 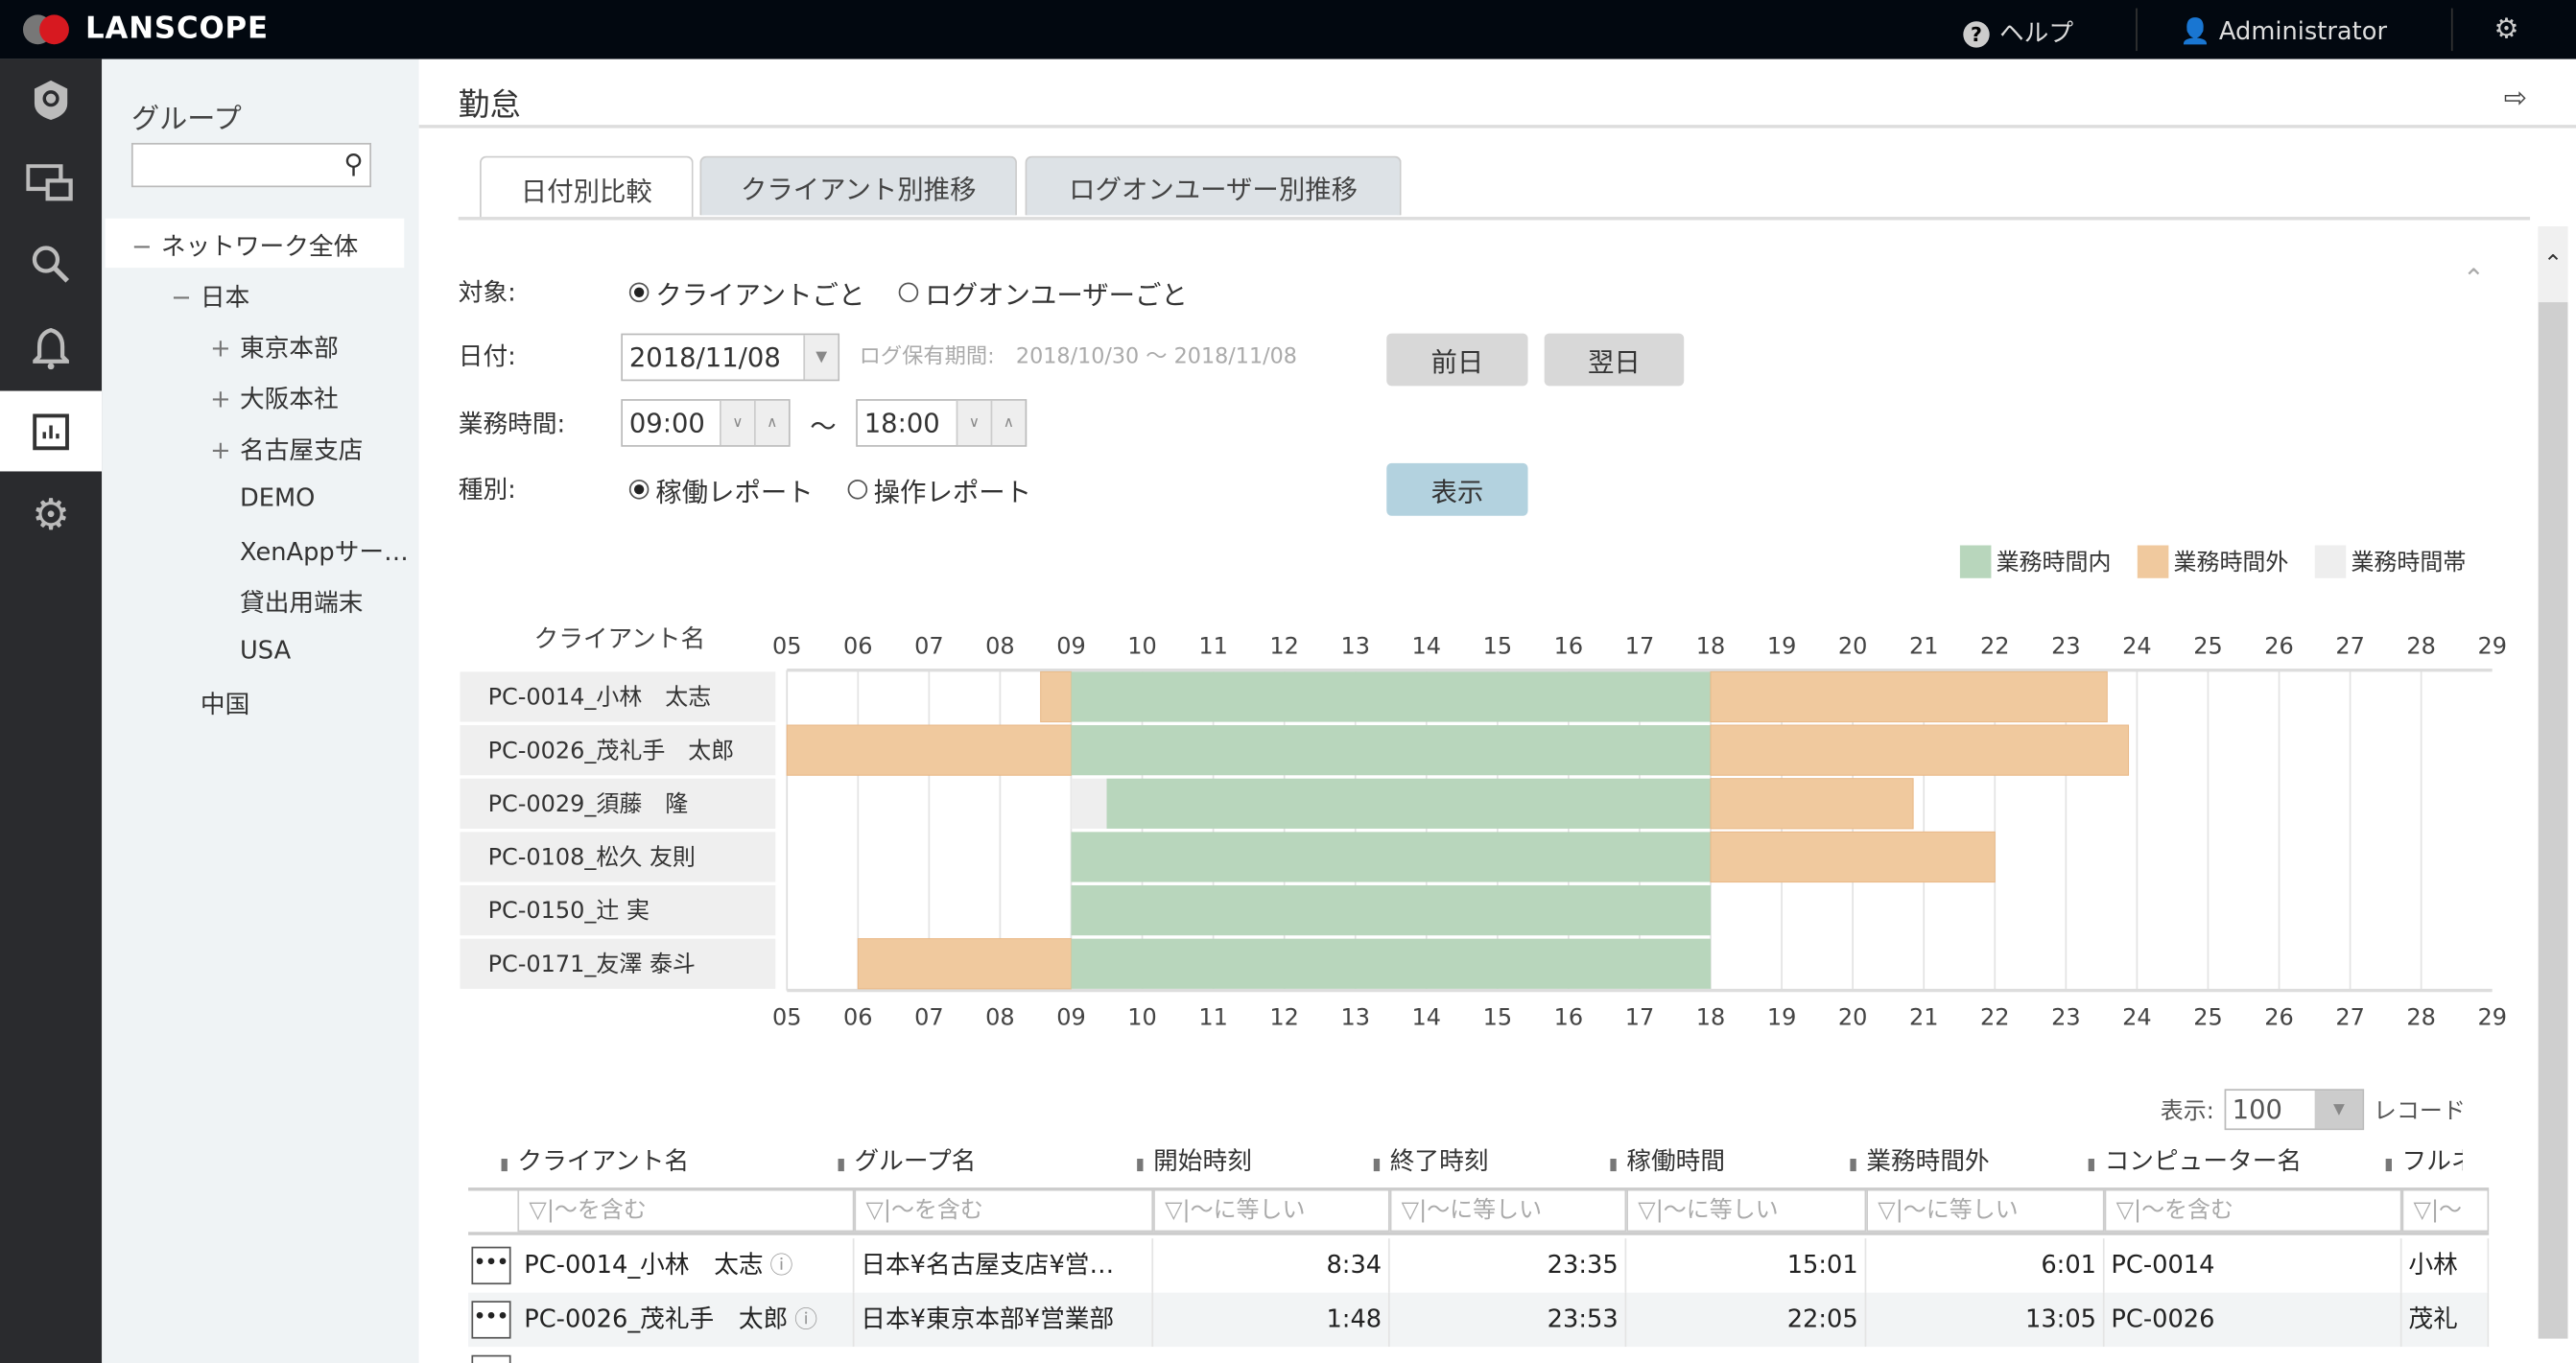 I want to click on tree-node: + 東京本部, so click(x=274, y=347).